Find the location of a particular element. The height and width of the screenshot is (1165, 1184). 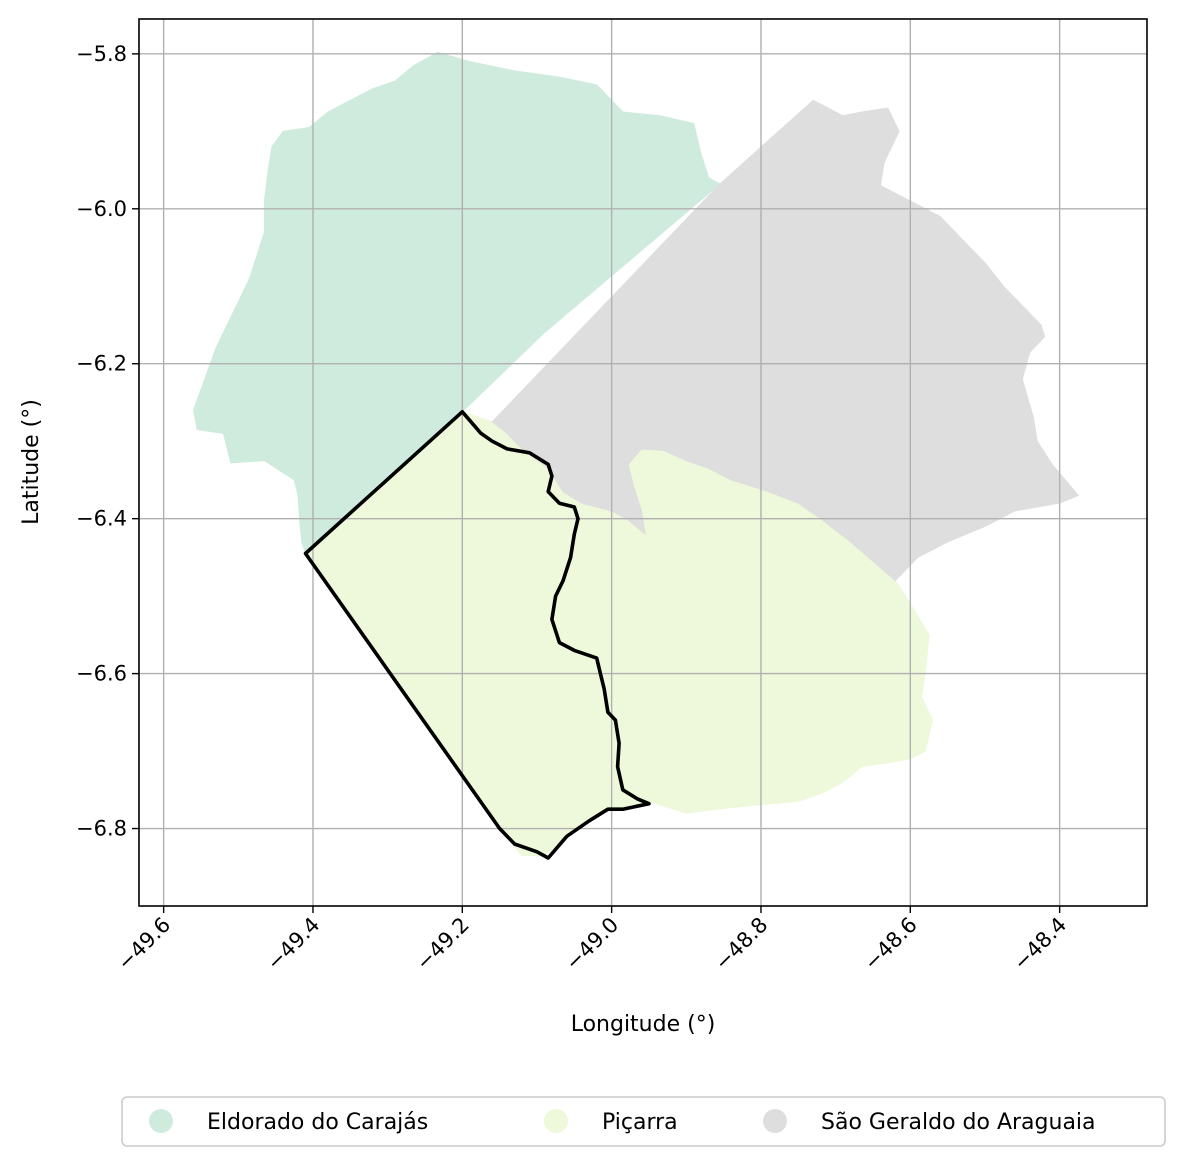

outline-layer is located at coordinates (477, 634).